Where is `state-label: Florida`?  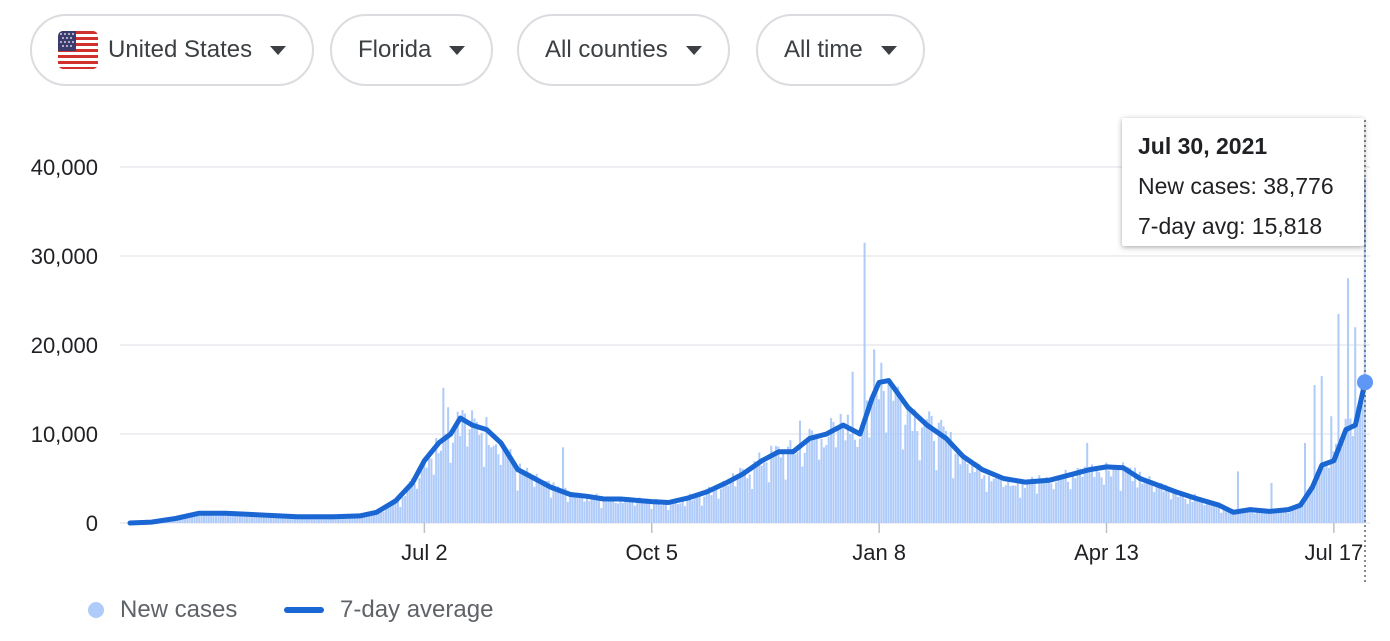 state-label: Florida is located at coordinates (395, 49).